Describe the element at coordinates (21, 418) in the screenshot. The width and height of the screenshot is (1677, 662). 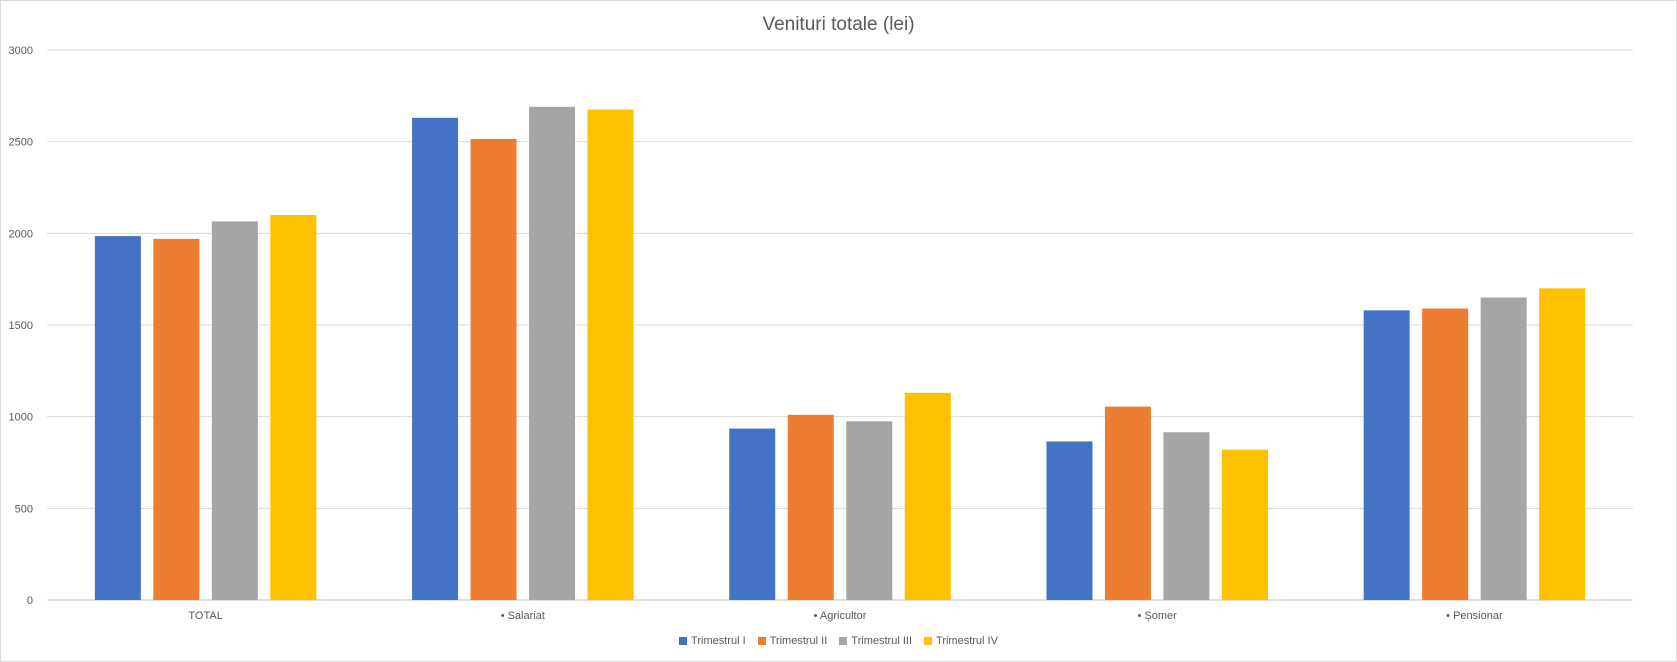
I see `y-tick-label: 1000` at that location.